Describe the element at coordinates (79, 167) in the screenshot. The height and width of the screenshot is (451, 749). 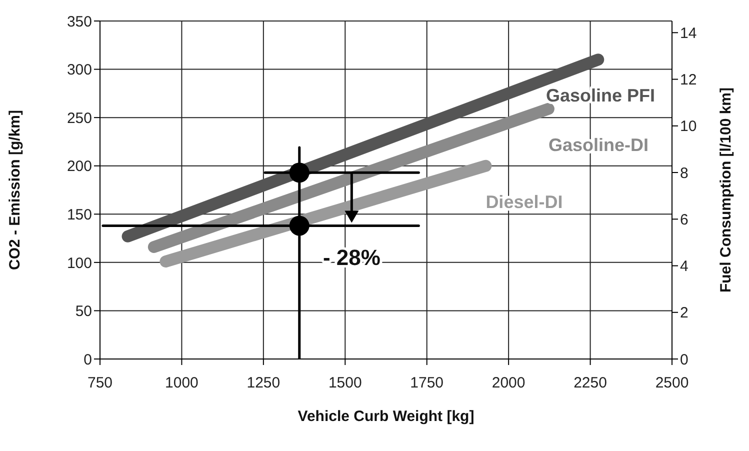
I see `y-tick-label: 200` at that location.